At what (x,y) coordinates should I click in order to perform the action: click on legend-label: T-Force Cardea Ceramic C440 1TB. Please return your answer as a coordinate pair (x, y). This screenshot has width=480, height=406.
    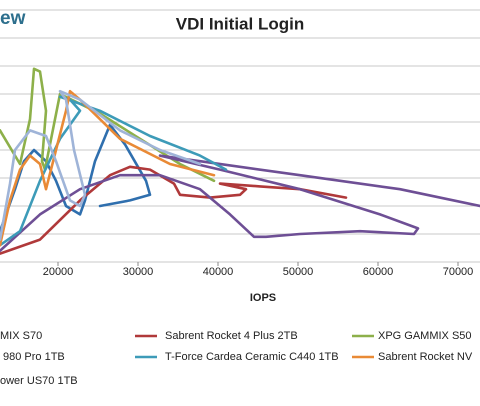
    Looking at the image, I should click on (252, 357).